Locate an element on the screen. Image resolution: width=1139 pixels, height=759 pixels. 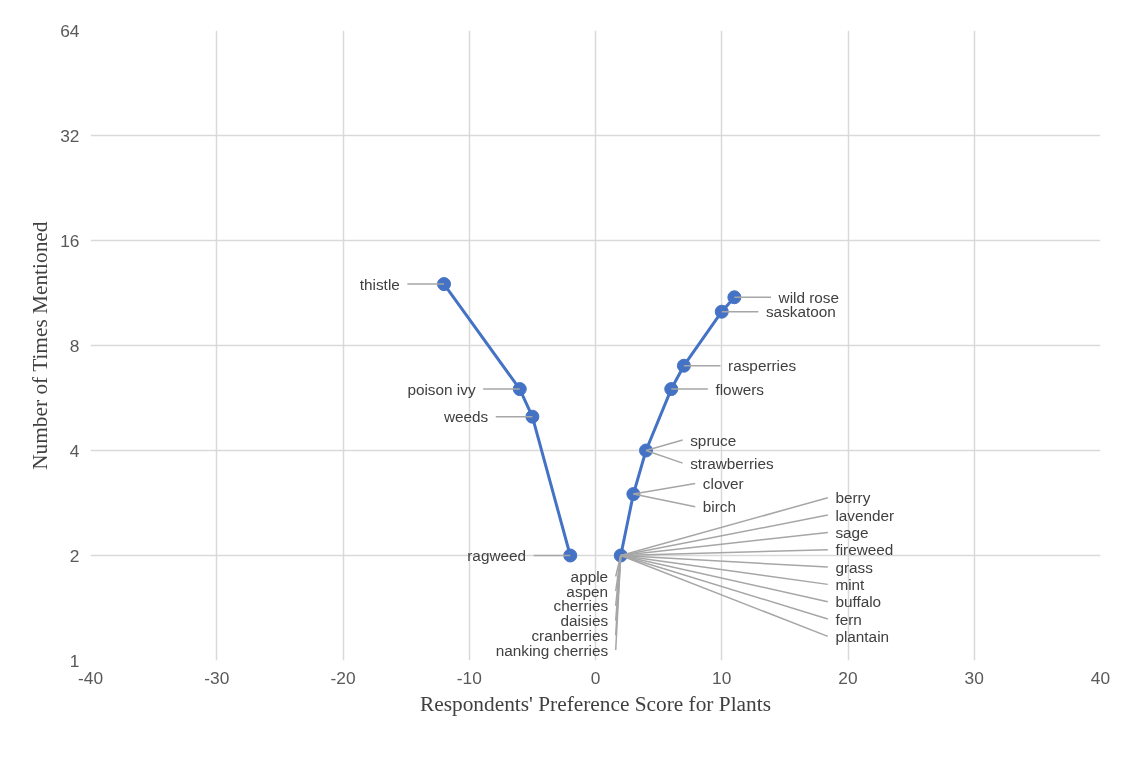
x-tick-label: 40 is located at coordinates (1100, 677).